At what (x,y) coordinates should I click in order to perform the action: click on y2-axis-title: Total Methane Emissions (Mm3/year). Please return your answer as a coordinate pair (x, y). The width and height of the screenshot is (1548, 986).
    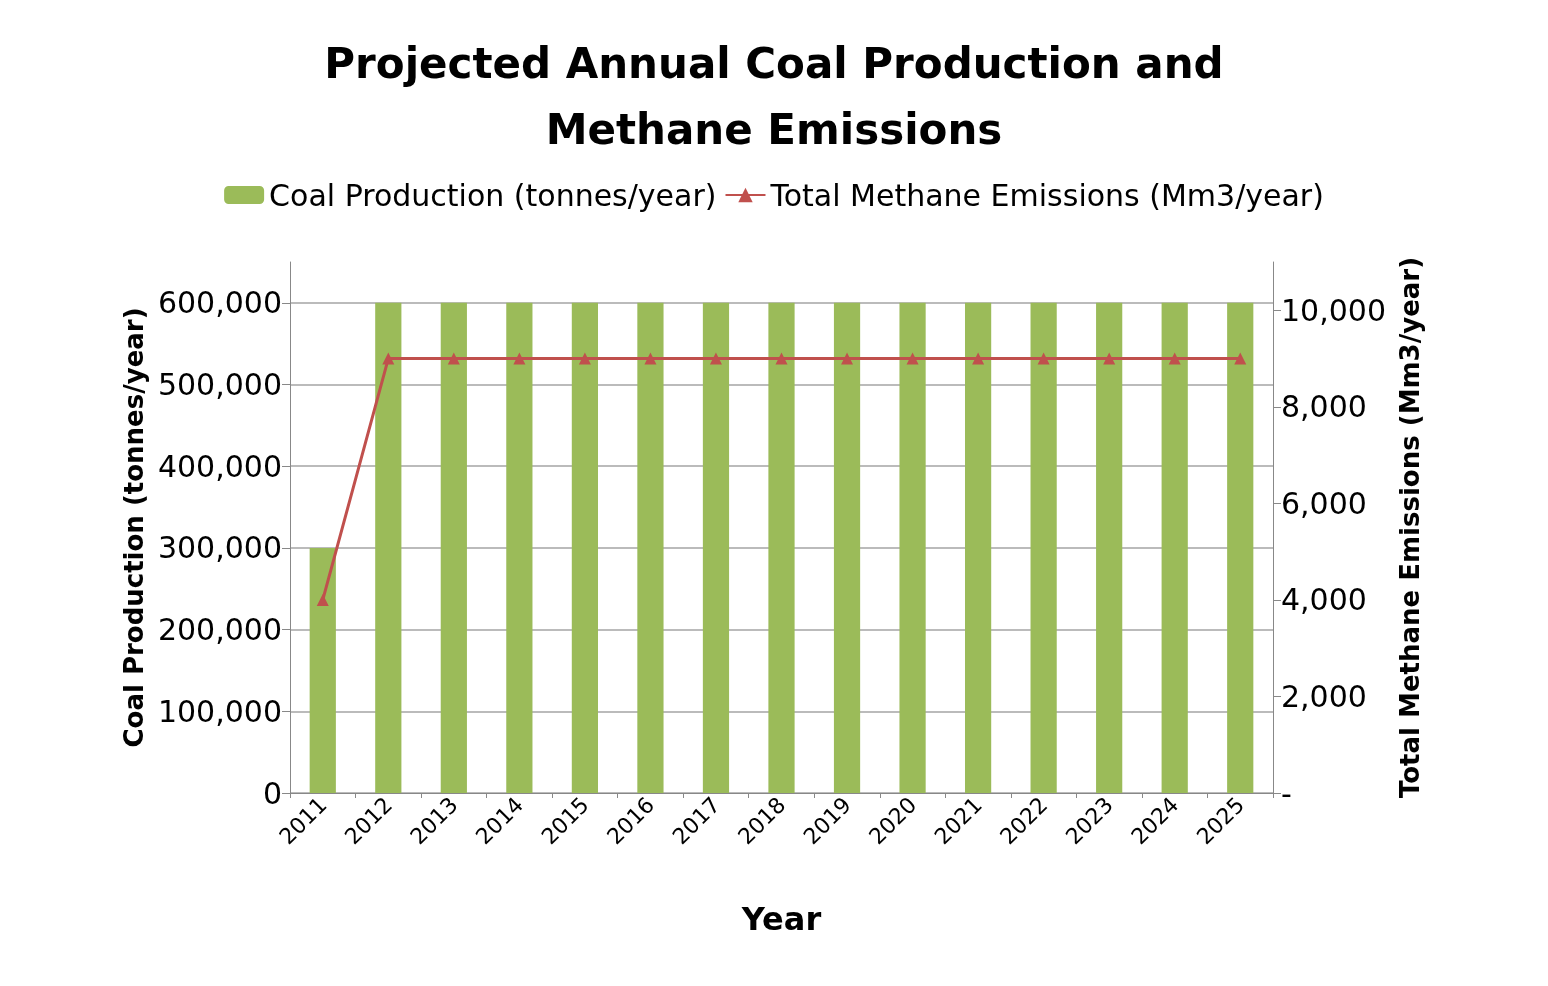
    Looking at the image, I should click on (1409, 527).